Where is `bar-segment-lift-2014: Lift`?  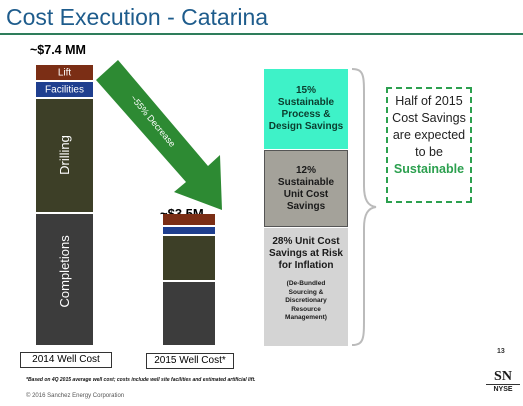 bar-segment-lift-2014: Lift is located at coordinates (64, 73).